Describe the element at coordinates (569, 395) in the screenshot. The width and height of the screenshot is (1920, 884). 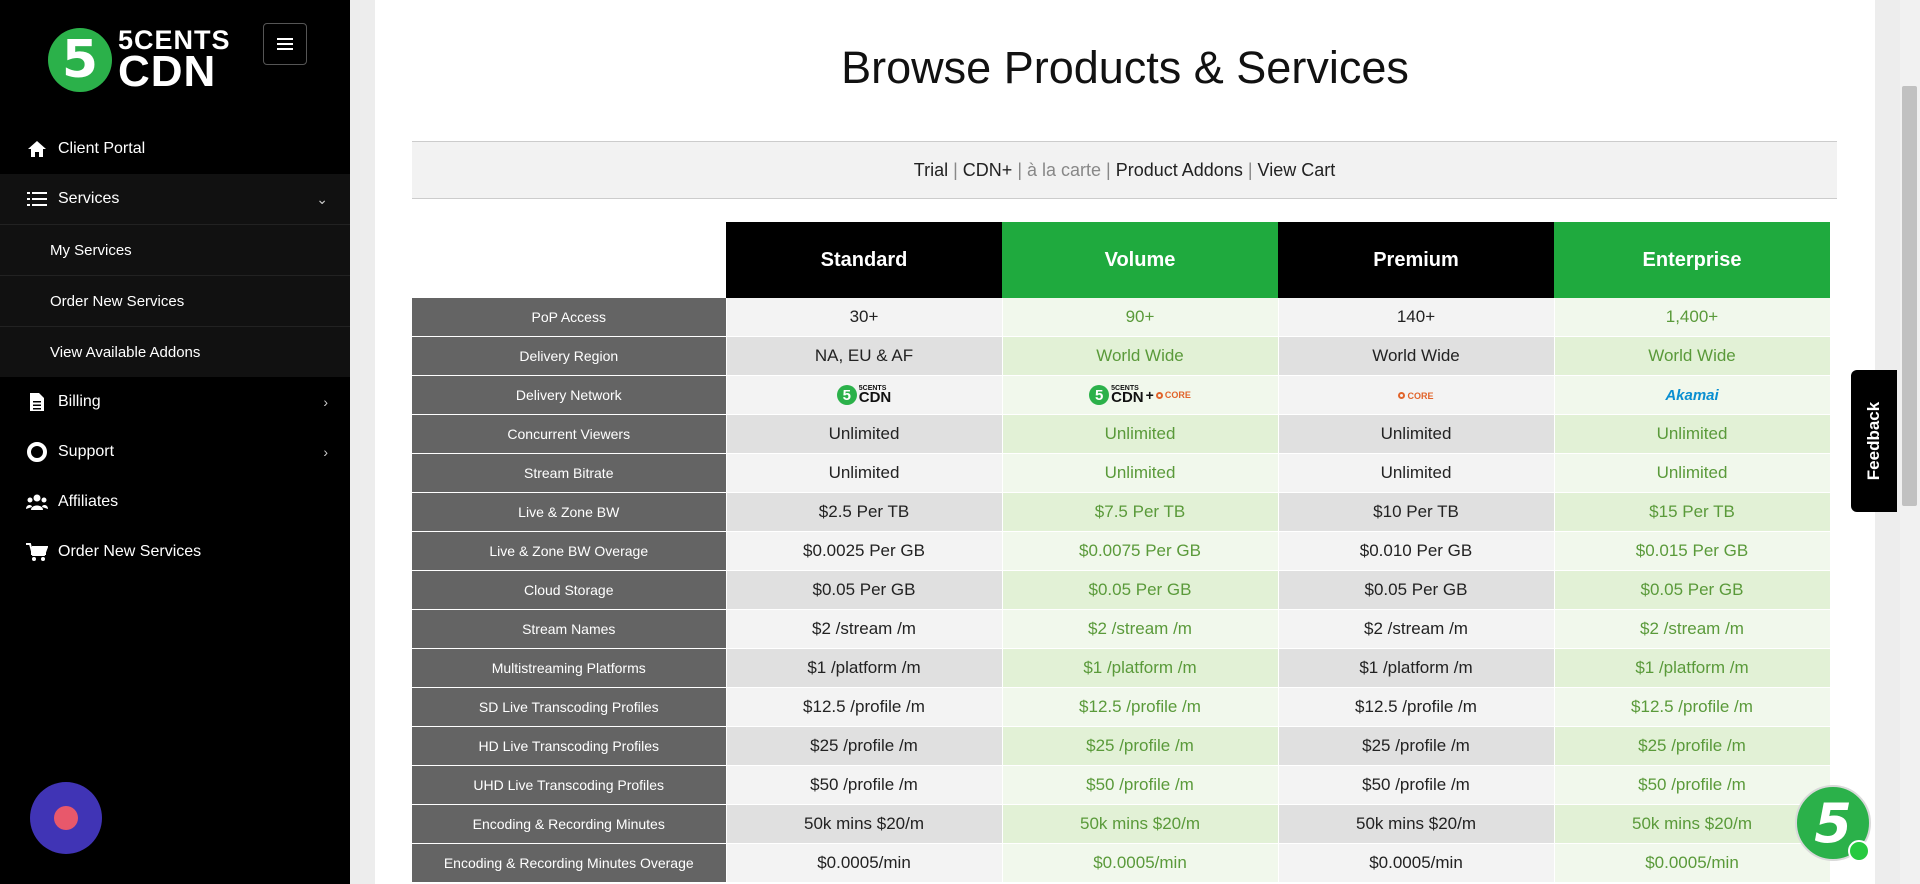
I see `feature-label: Delivery Network` at that location.